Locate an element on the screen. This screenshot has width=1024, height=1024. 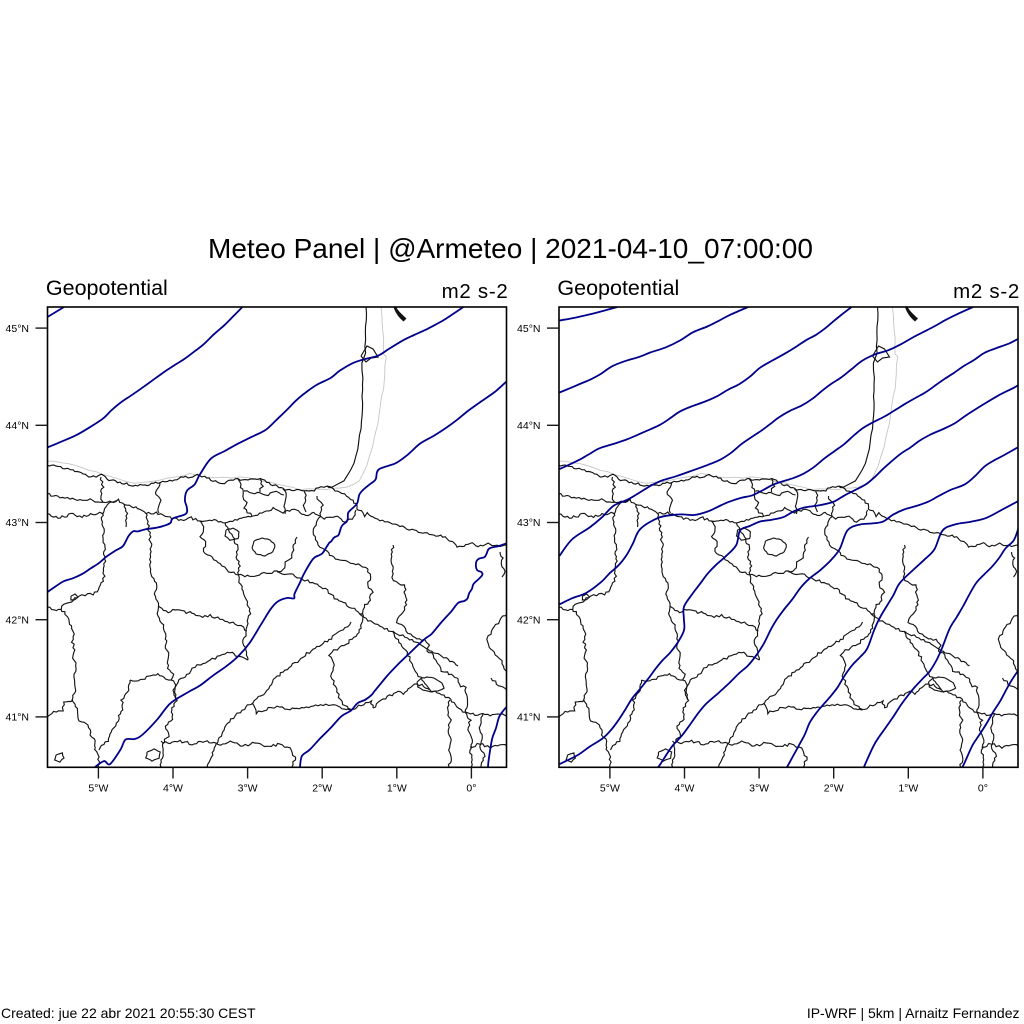
svg-text:IP-WRF | 5km | Arnaitz Fernand: IP-WRF | 5km | Arnaitz Fernandez is located at coordinates (913, 1013).